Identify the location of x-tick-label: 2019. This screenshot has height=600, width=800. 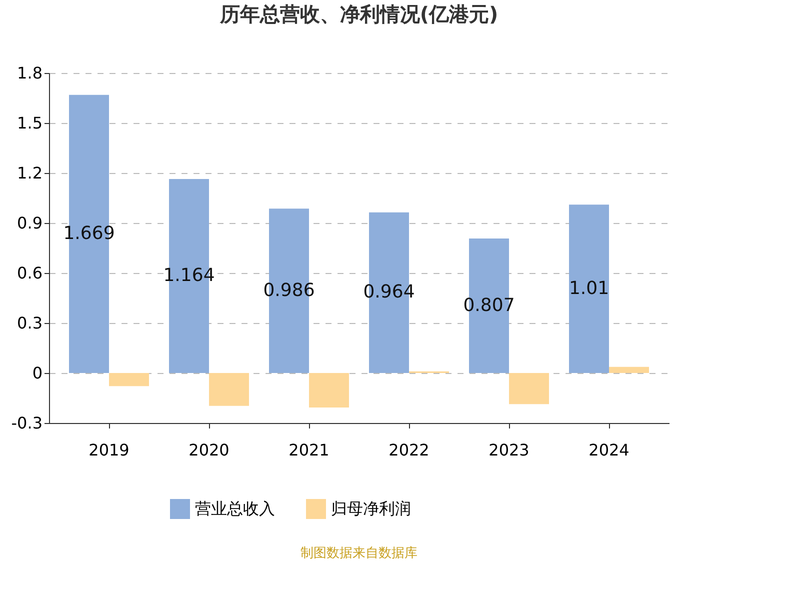
(109, 450).